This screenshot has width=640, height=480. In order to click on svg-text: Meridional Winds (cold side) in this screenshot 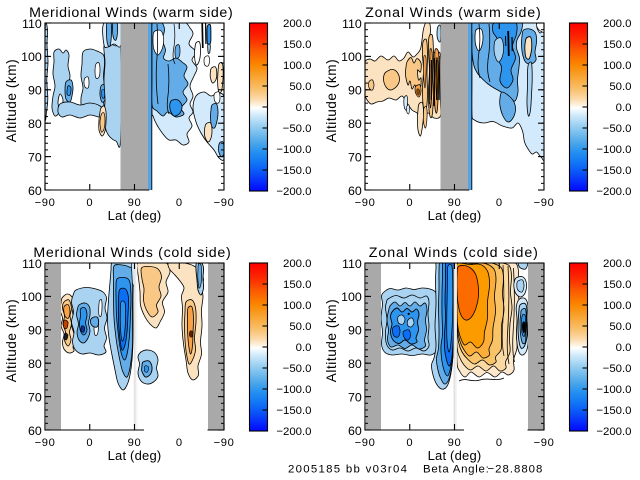, I will do `click(132, 253)`.